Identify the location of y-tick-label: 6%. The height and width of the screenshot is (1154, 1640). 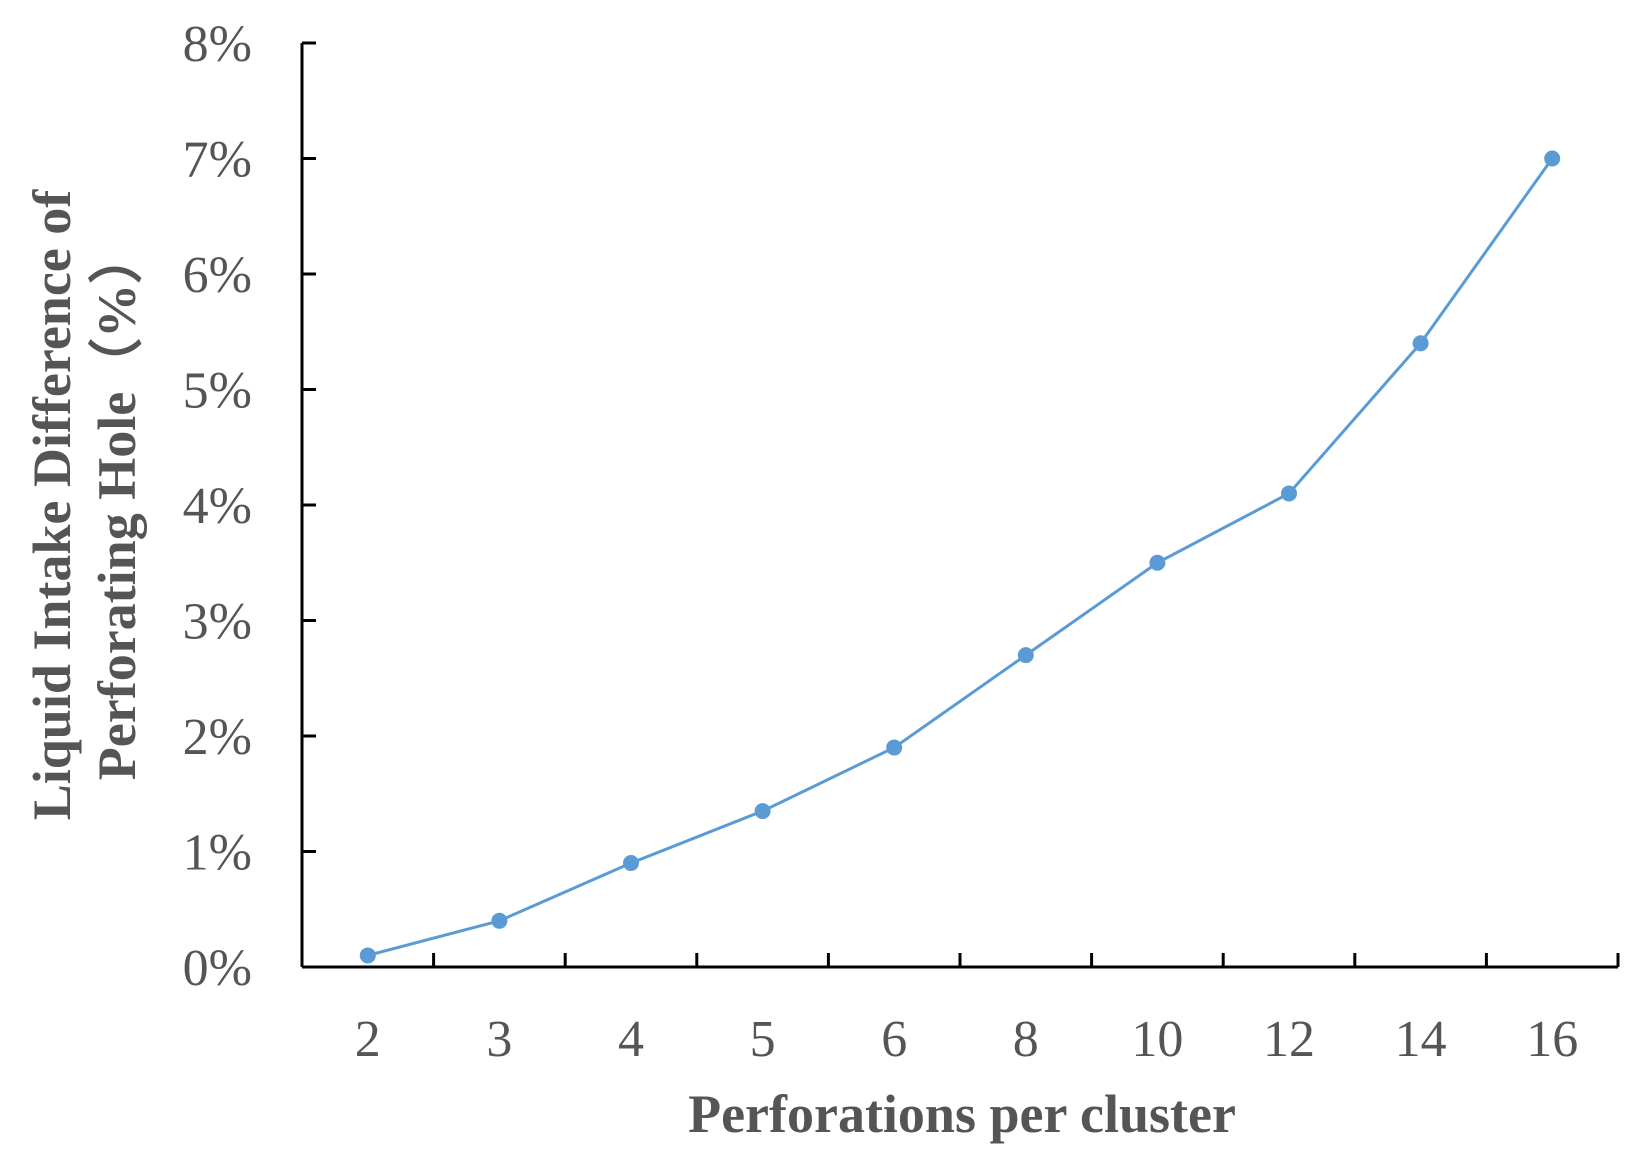
(217, 275).